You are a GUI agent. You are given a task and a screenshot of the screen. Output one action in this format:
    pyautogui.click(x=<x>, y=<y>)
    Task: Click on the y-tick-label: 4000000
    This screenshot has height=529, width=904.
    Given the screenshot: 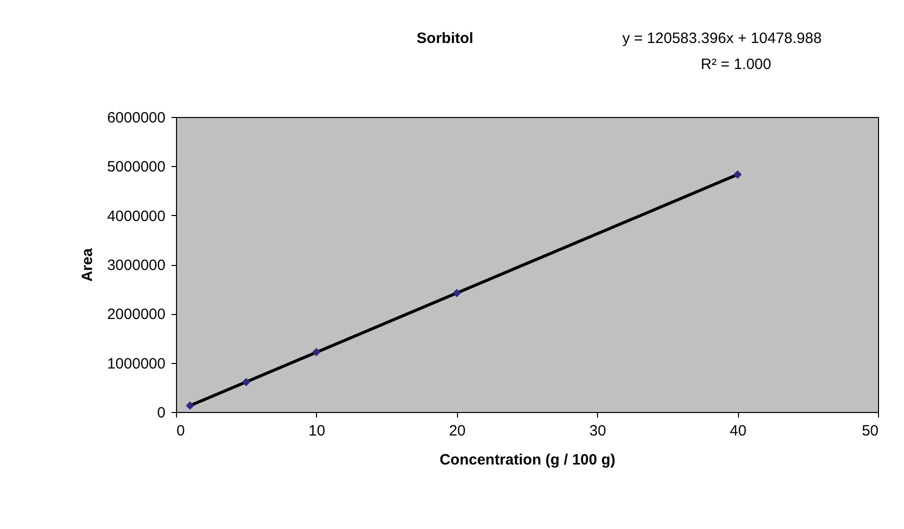 What is the action you would take?
    pyautogui.click(x=136, y=216)
    